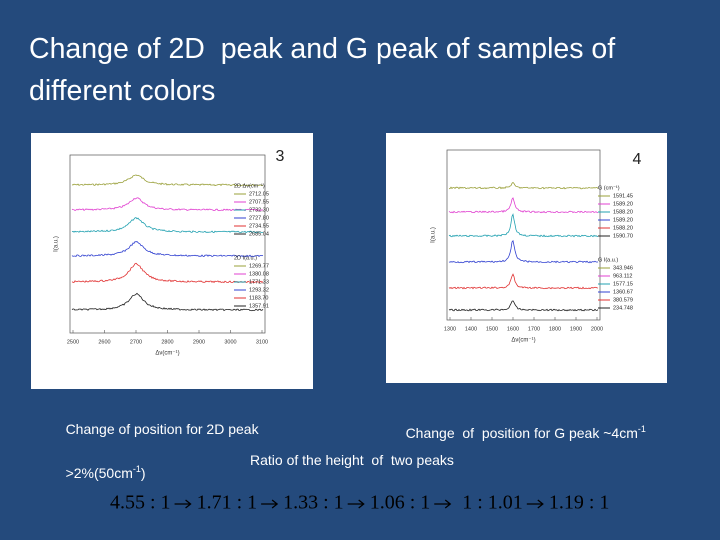 The width and height of the screenshot is (720, 540). I want to click on legend-entry: 963.112, so click(622, 276).